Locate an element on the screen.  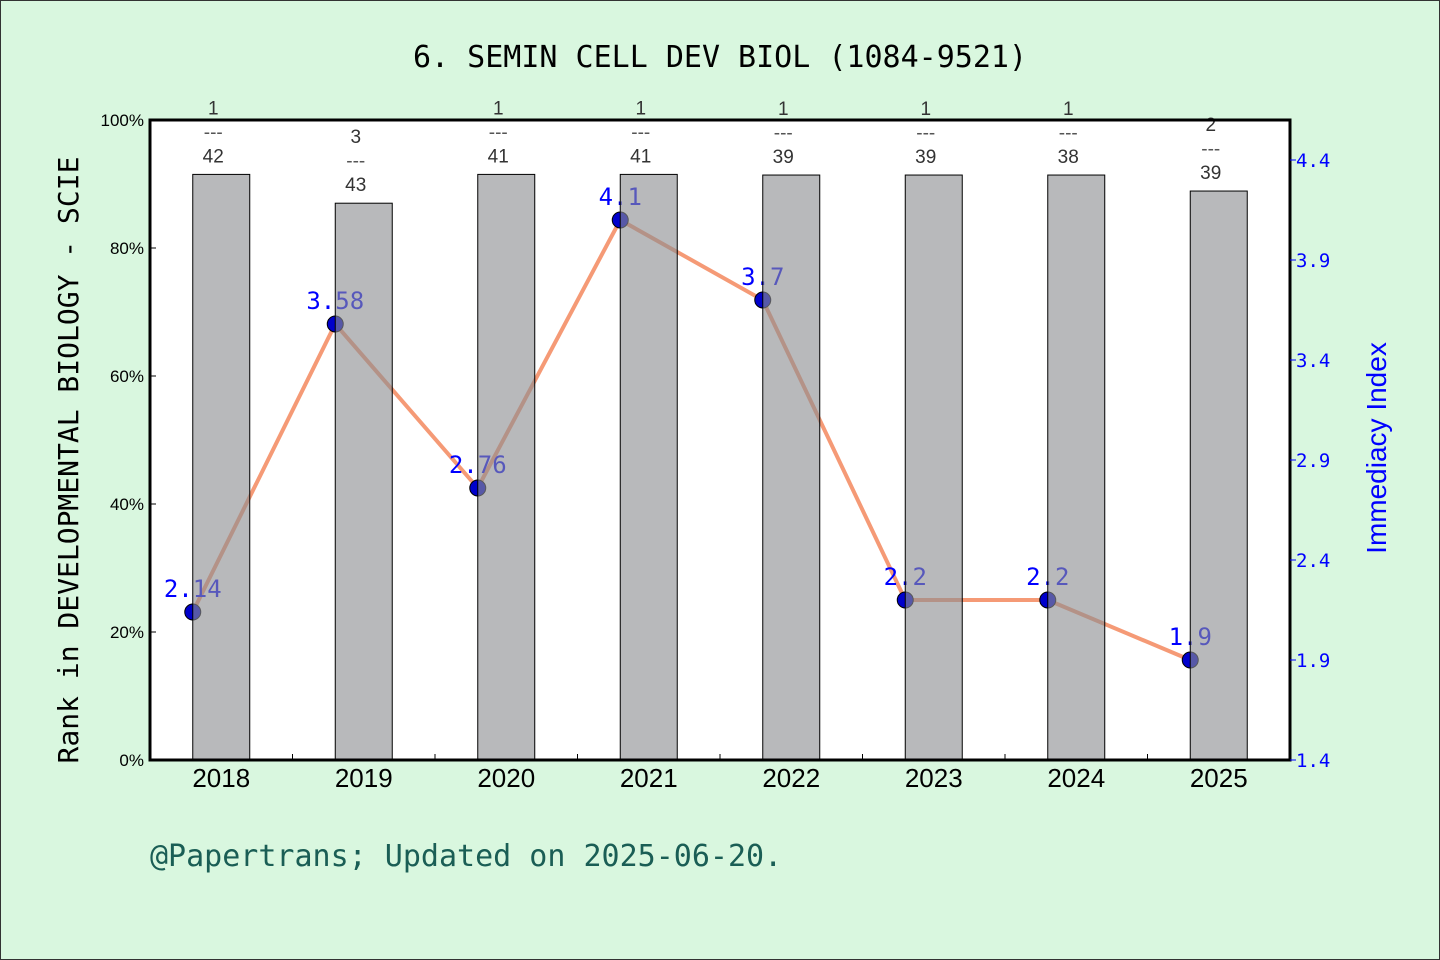
x-tick-label: 2018 is located at coordinates (221, 778).